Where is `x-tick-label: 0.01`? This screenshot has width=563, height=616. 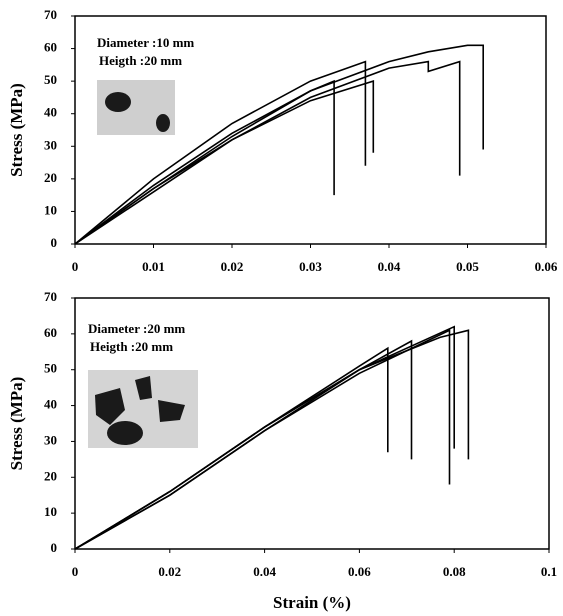
x-tick-label: 0.01 is located at coordinates (153, 266).